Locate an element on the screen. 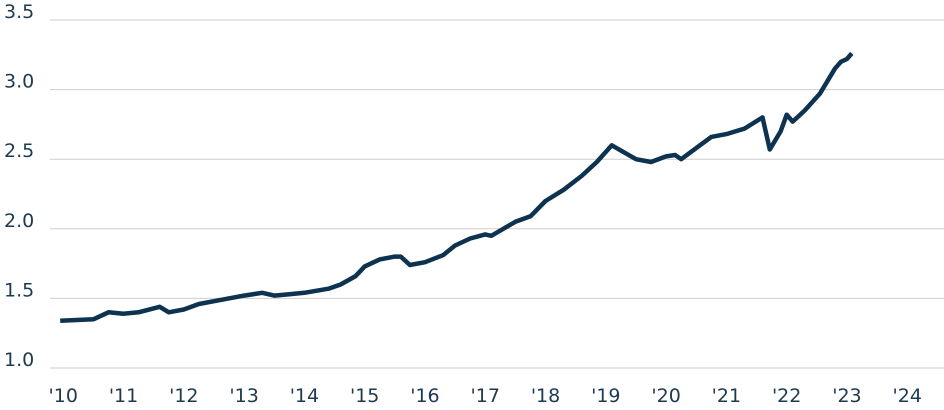  x-tick-label: '12 is located at coordinates (183, 396).